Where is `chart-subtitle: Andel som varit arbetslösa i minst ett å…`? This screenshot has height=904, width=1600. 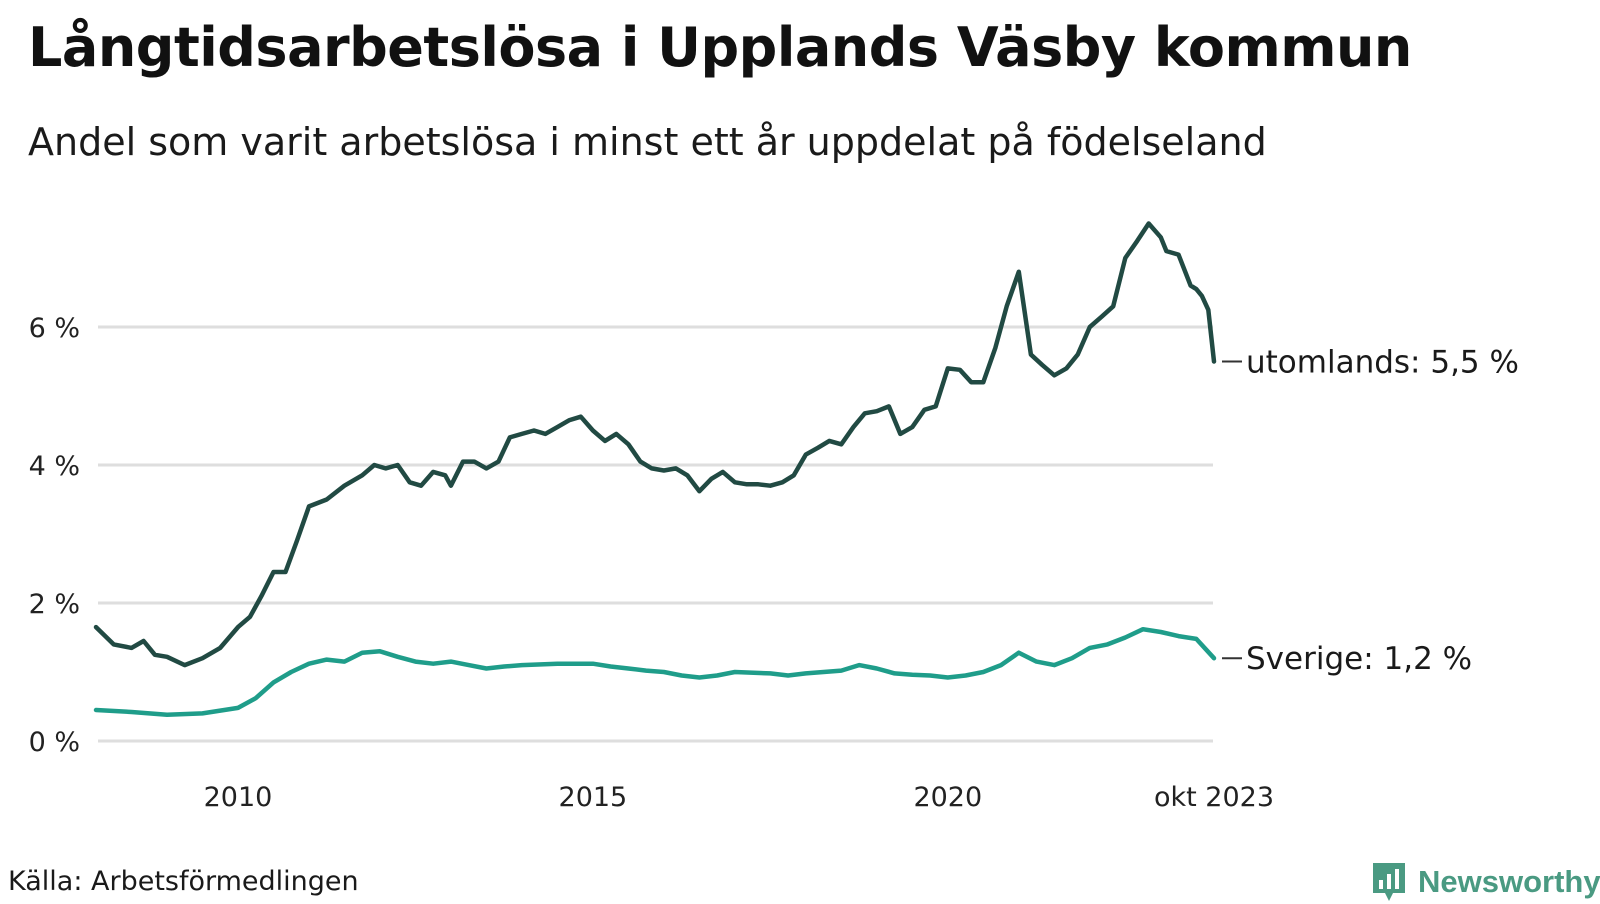
chart-subtitle: Andel som varit arbetslösa i minst ett å… is located at coordinates (647, 142).